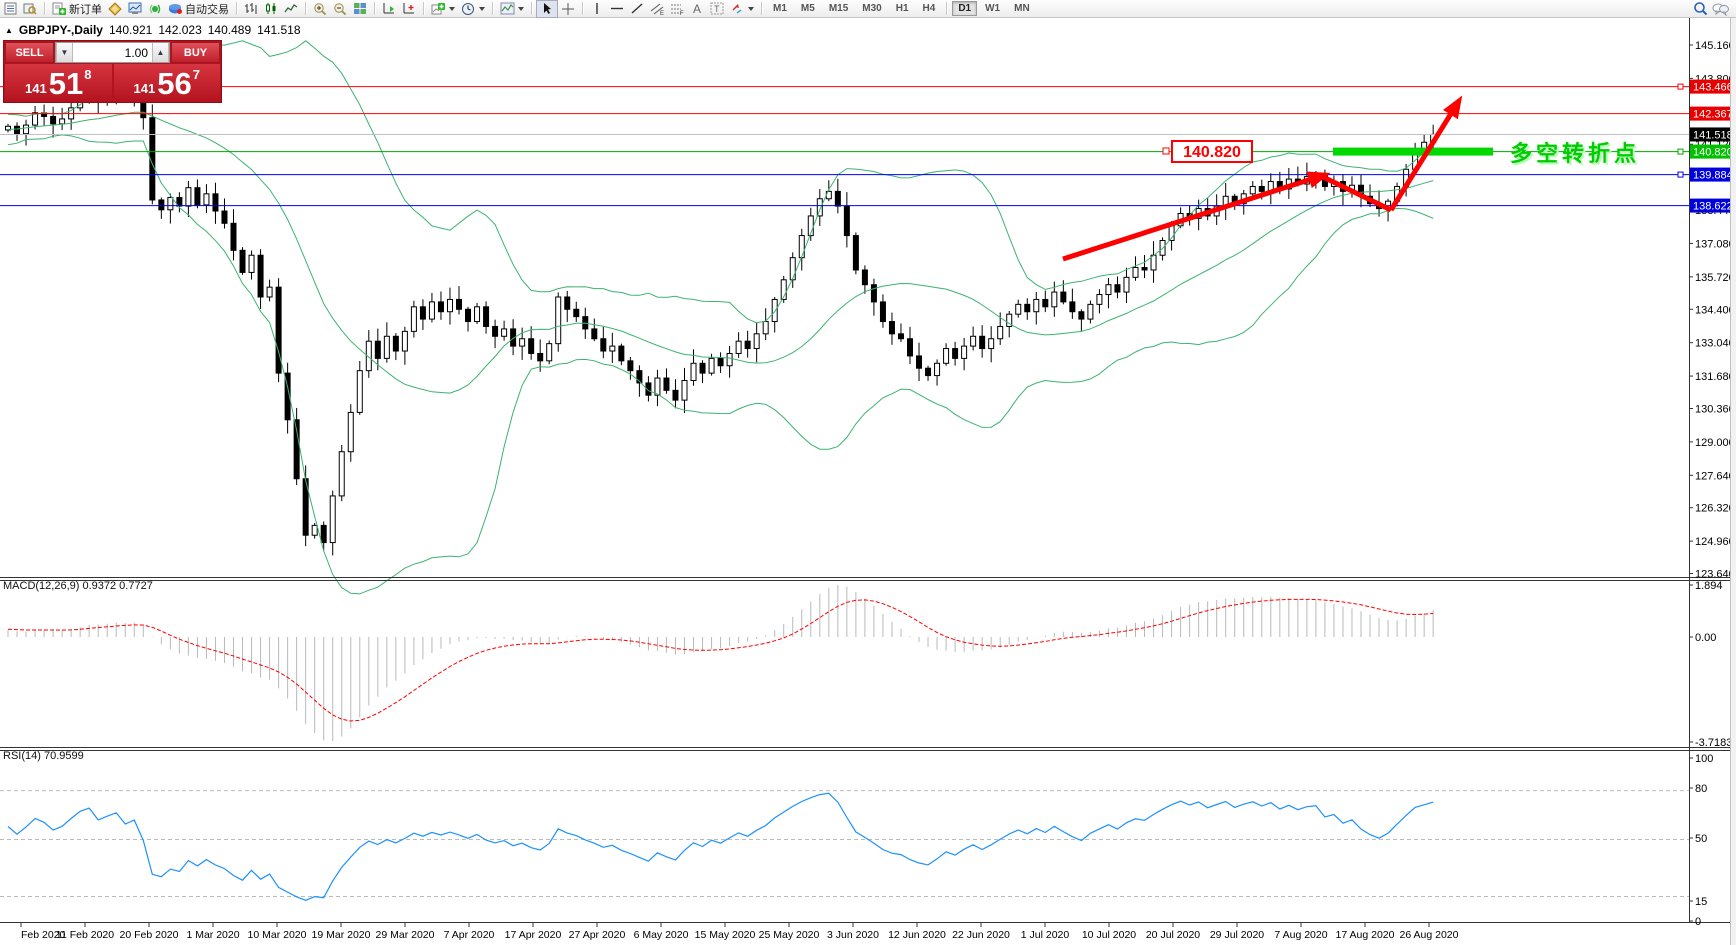  What do you see at coordinates (1701, 789) in the screenshot?
I see `rsi-axis-label: 80` at bounding box center [1701, 789].